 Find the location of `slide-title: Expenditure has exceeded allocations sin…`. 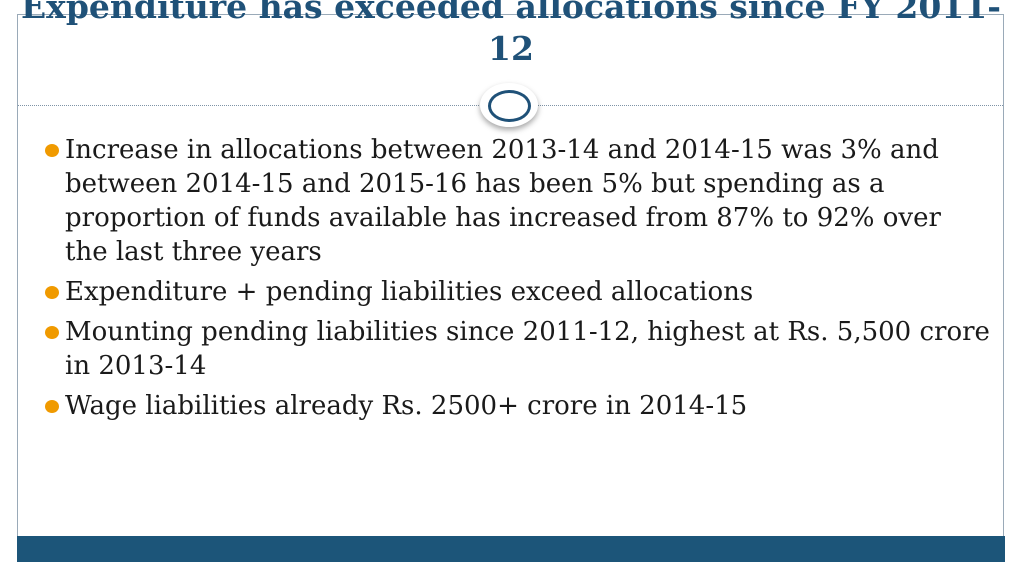

slide-title: Expenditure has exceeded allocations sin… is located at coordinates (511, 34).